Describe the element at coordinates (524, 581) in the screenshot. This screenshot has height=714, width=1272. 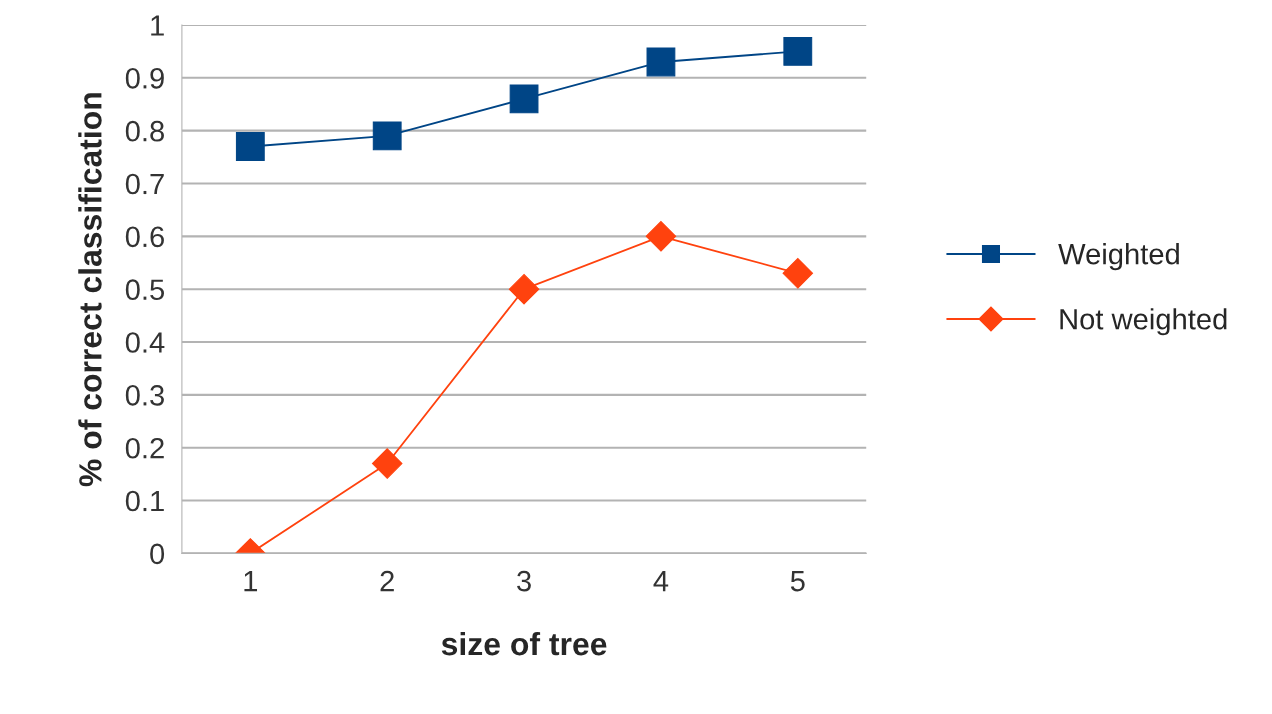
I see `x-tick-label: 3` at that location.